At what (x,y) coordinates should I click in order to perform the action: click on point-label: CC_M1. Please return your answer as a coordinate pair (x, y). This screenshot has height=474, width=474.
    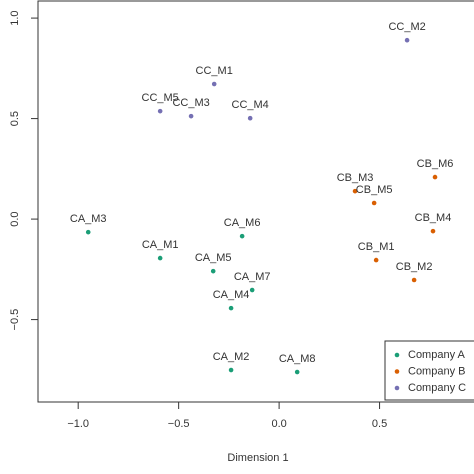
    Looking at the image, I should click on (214, 71).